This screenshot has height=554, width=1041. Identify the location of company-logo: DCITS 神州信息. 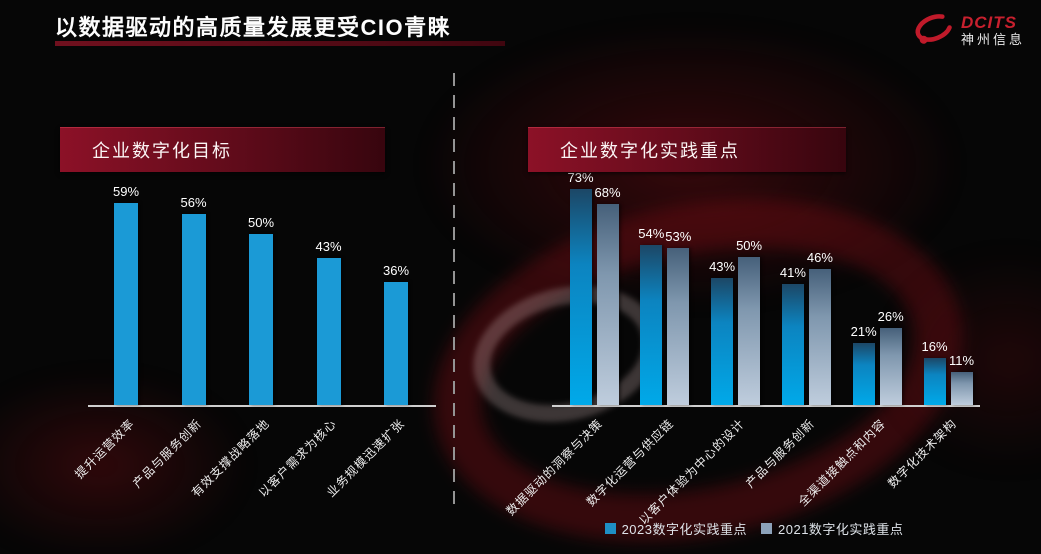
(968, 30).